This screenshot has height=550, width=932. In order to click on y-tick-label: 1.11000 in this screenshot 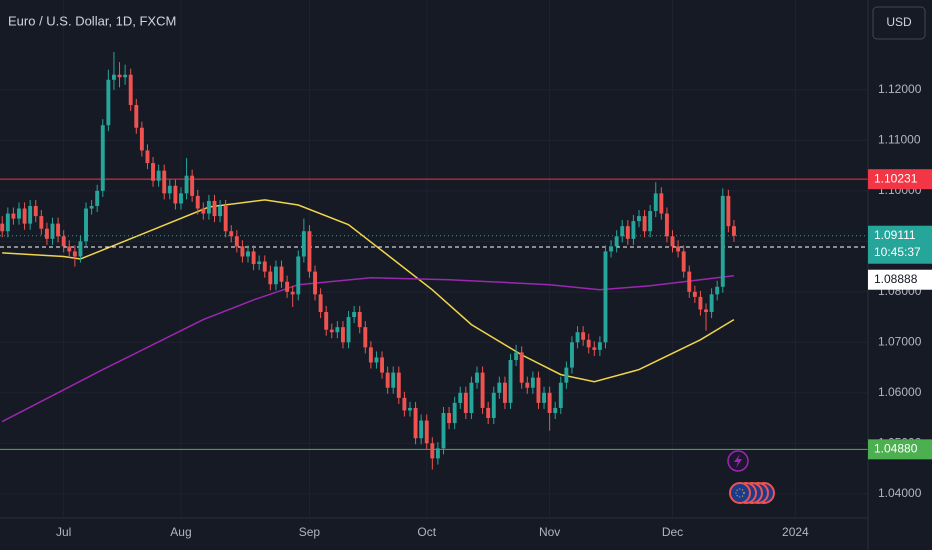, I will do `click(899, 140)`.